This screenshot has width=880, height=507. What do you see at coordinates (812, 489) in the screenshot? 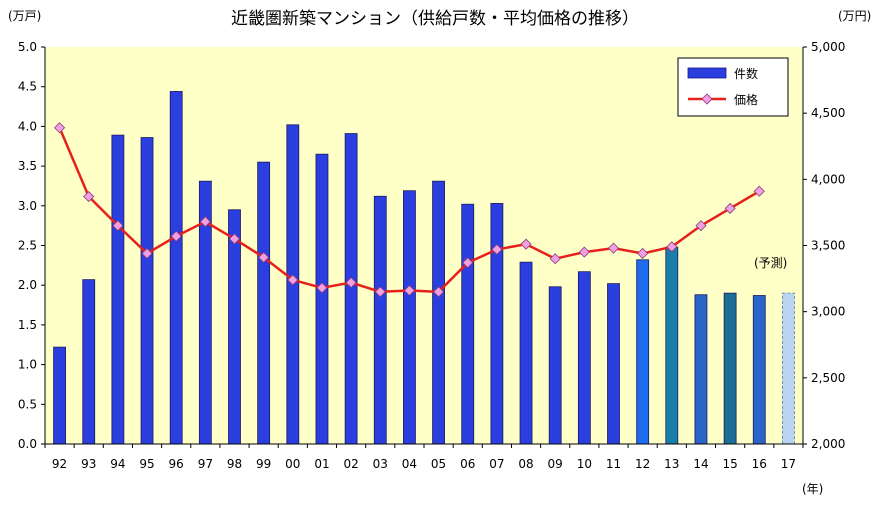
I see `x-axis-unit: (年)` at bounding box center [812, 489].